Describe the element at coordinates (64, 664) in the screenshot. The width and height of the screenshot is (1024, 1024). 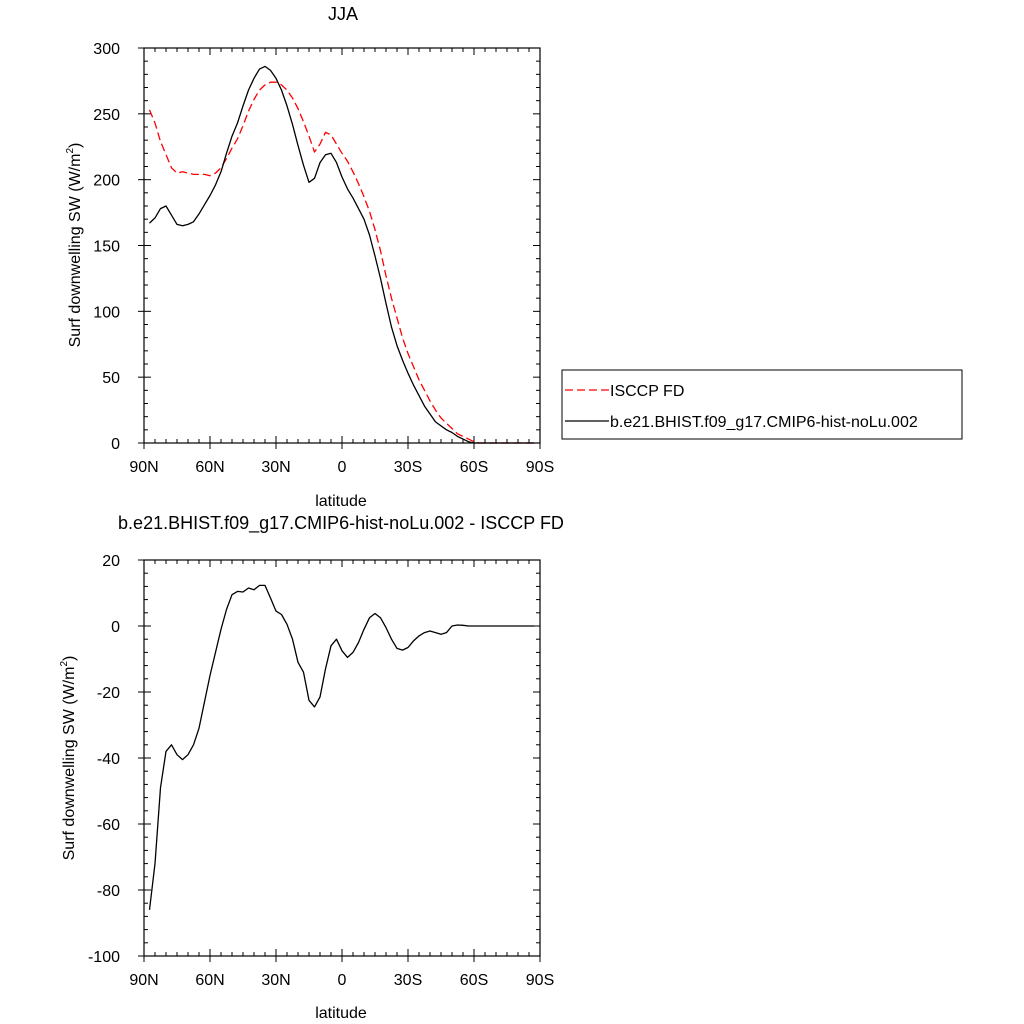
I see `bottom-y-axis-label-superscript: 2` at that location.